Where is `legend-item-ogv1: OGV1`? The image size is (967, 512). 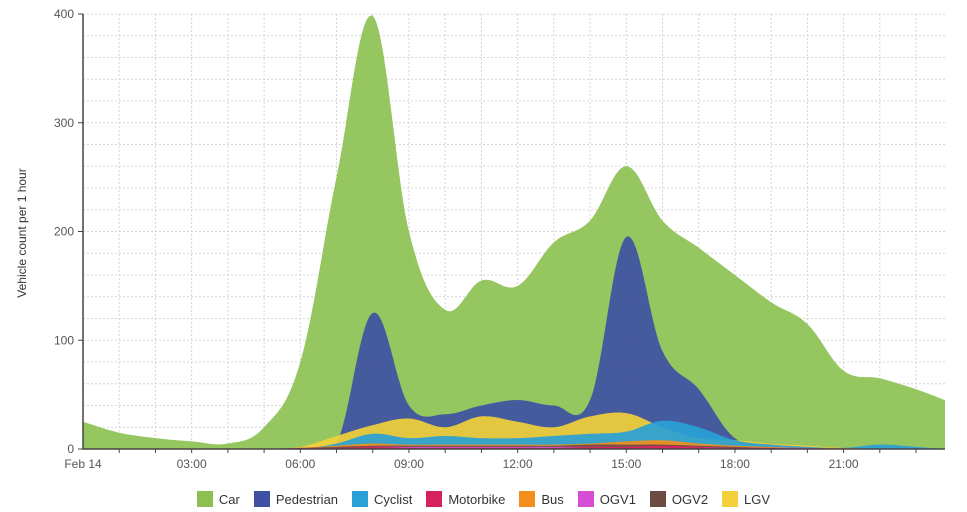 legend-item-ogv1: OGV1 is located at coordinates (606, 499).